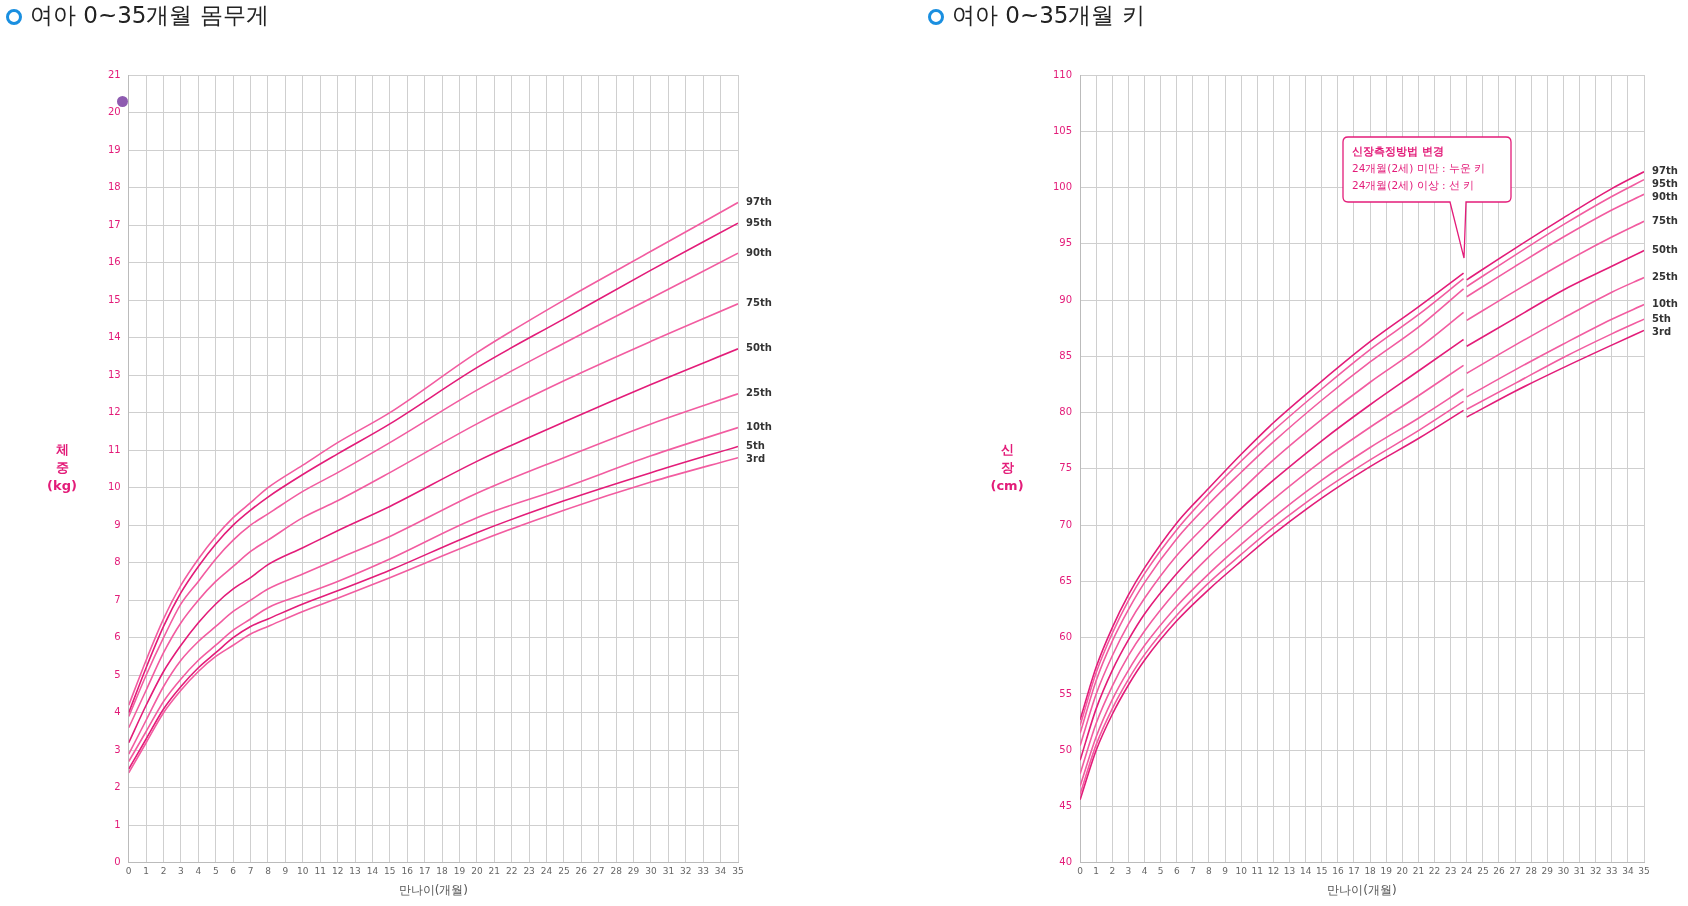 Image resolution: width=1688 pixels, height=906 pixels. What do you see at coordinates (1665, 220) in the screenshot?
I see `series-label: 75th` at bounding box center [1665, 220].